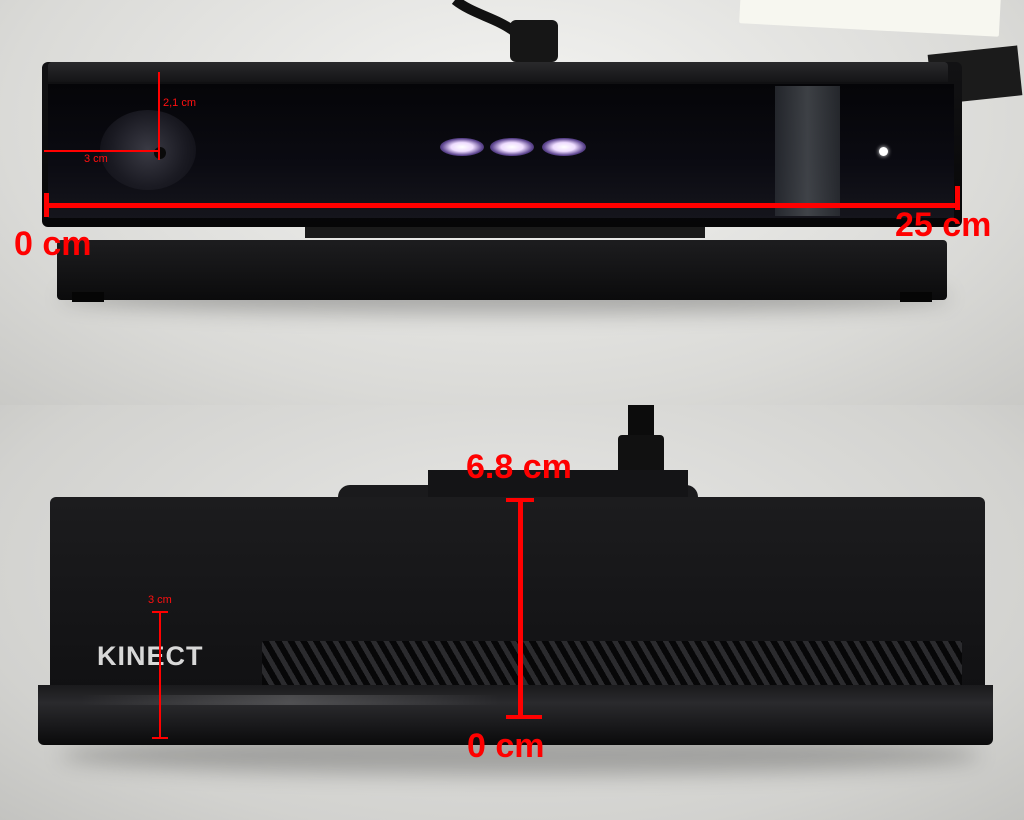 The image size is (1024, 820). Describe the element at coordinates (150, 656) in the screenshot. I see `brand-logo: KINECT` at that location.